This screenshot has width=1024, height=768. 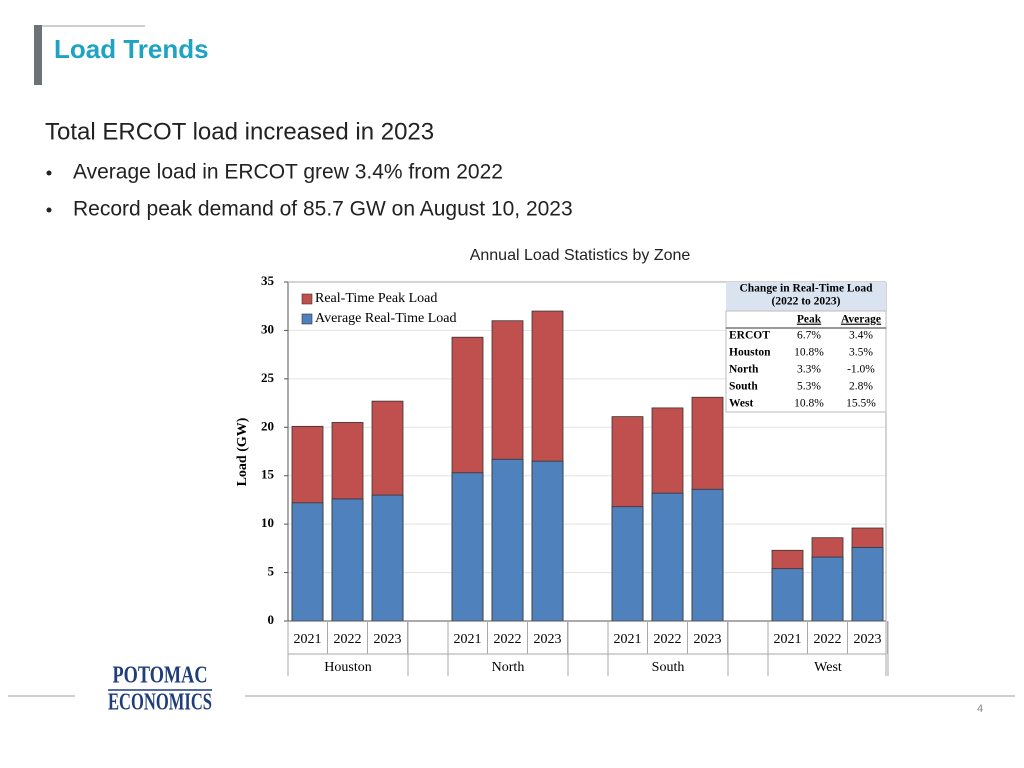 I want to click on legend-label: Real-Time Peak Load, so click(x=376, y=298).